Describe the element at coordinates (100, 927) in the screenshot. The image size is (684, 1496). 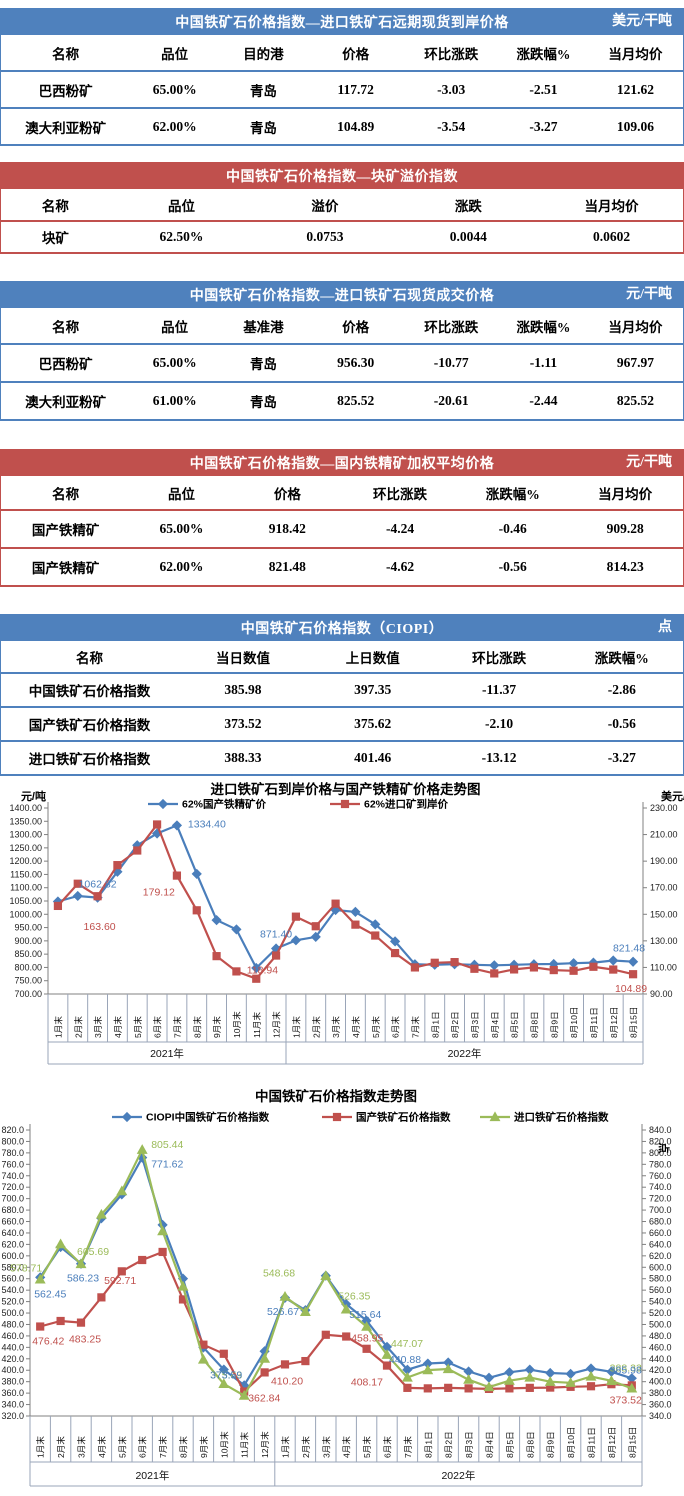
I see `annotation-163.60: 163.60` at that location.